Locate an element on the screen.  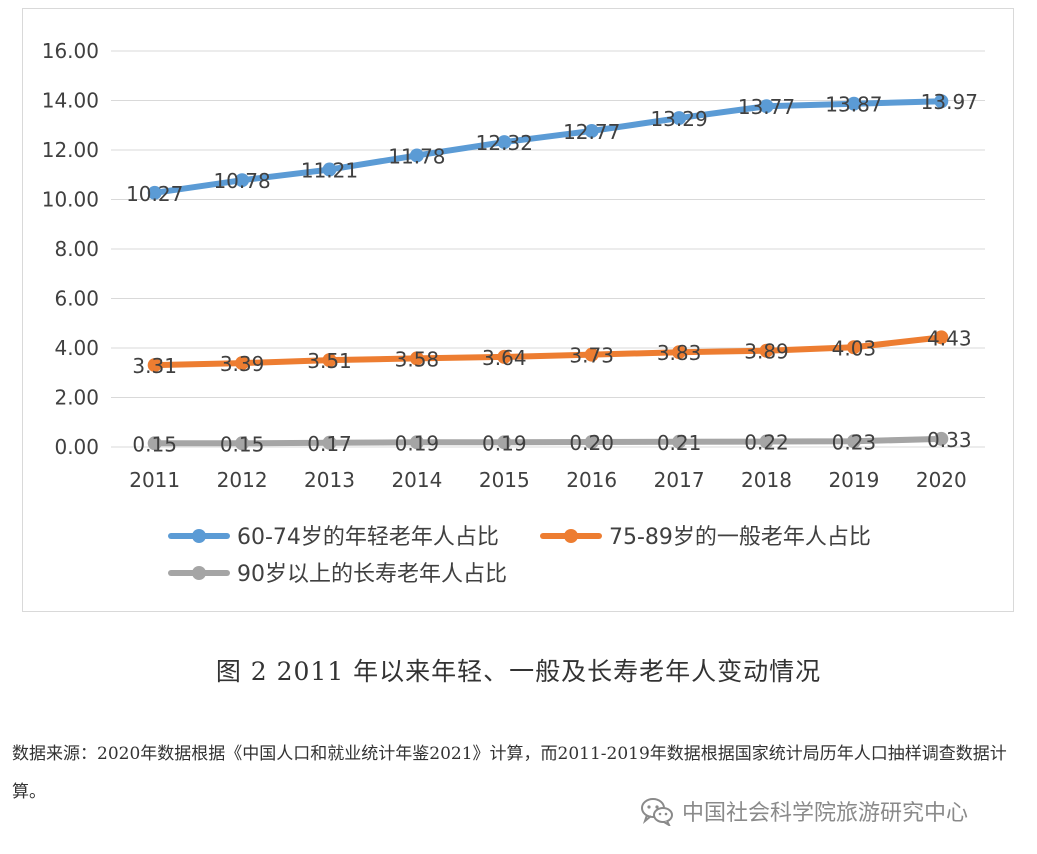
data-label: 3.73 is located at coordinates (591, 356).